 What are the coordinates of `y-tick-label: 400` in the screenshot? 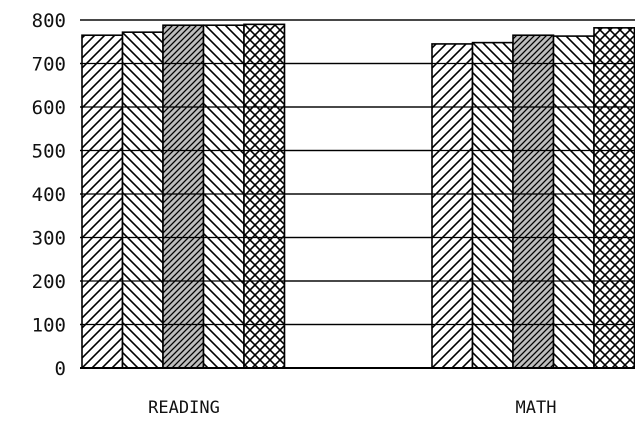 It's located at (49, 195).